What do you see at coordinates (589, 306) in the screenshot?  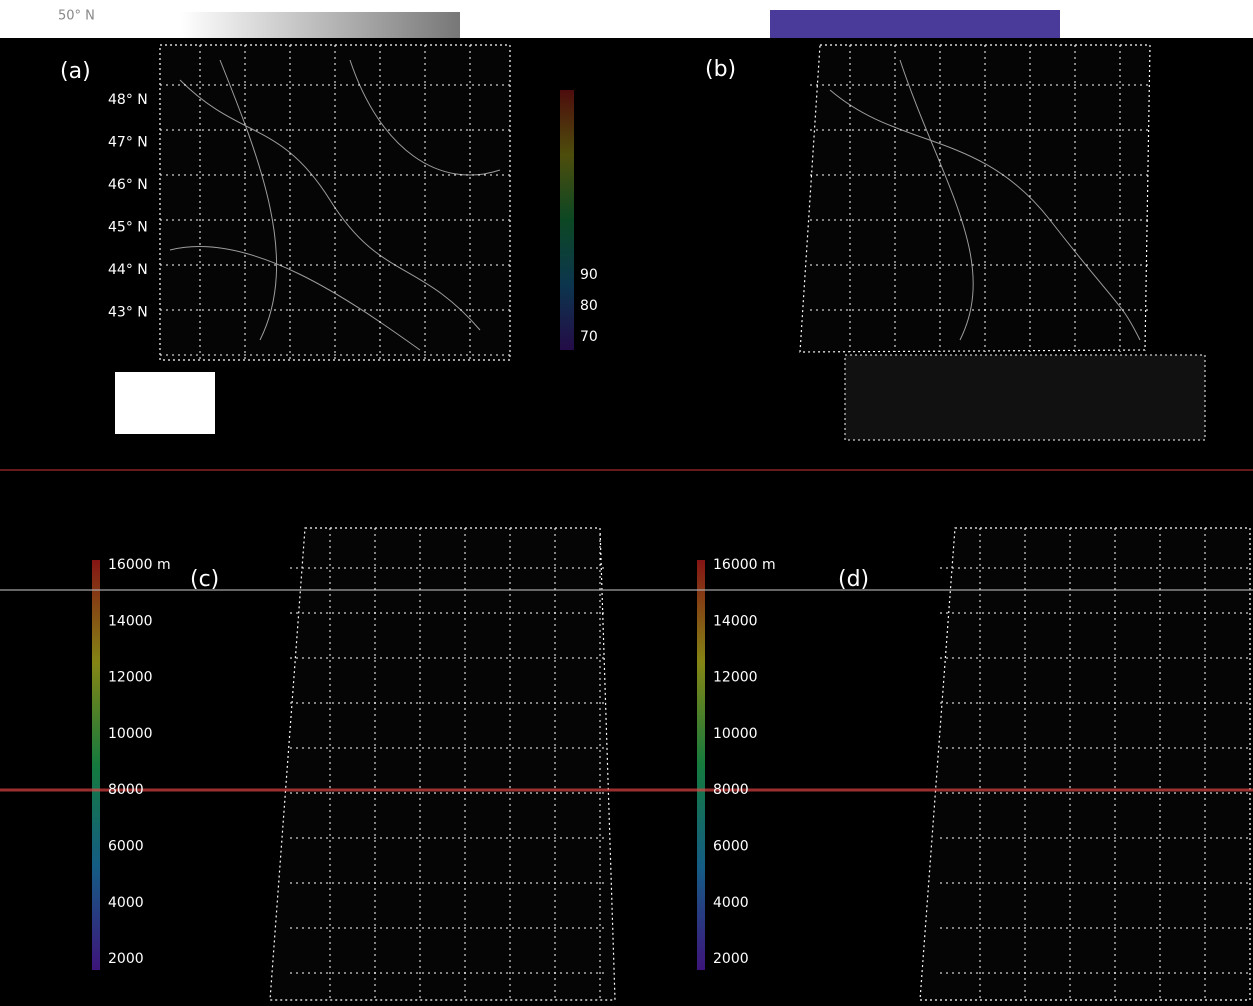 I see `colorbar-label: 80` at bounding box center [589, 306].